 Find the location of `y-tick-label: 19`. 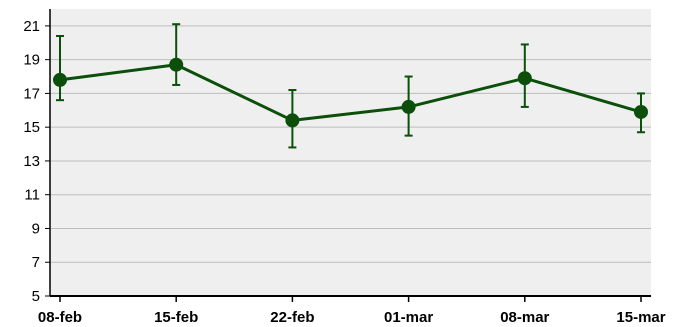

y-tick-label: 19 is located at coordinates (31, 60).